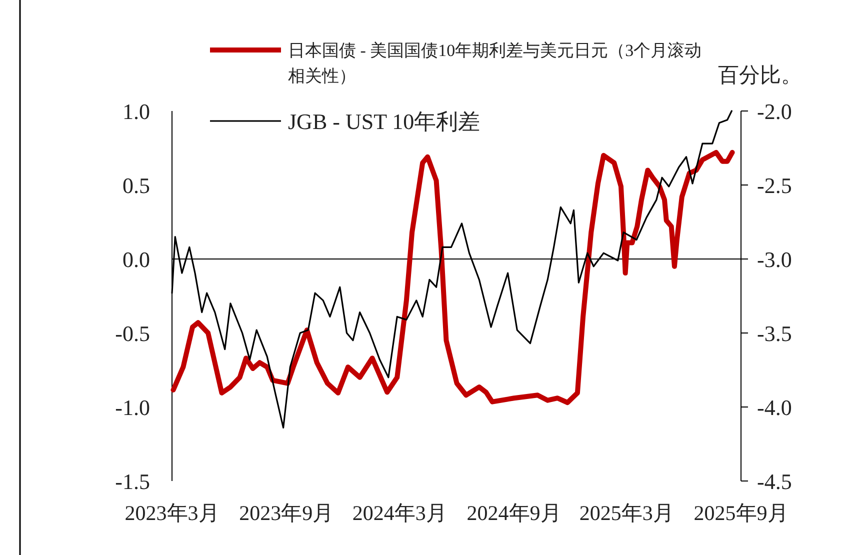  What do you see at coordinates (514, 513) in the screenshot?
I see `x-tick-label: 2024年9月` at bounding box center [514, 513].